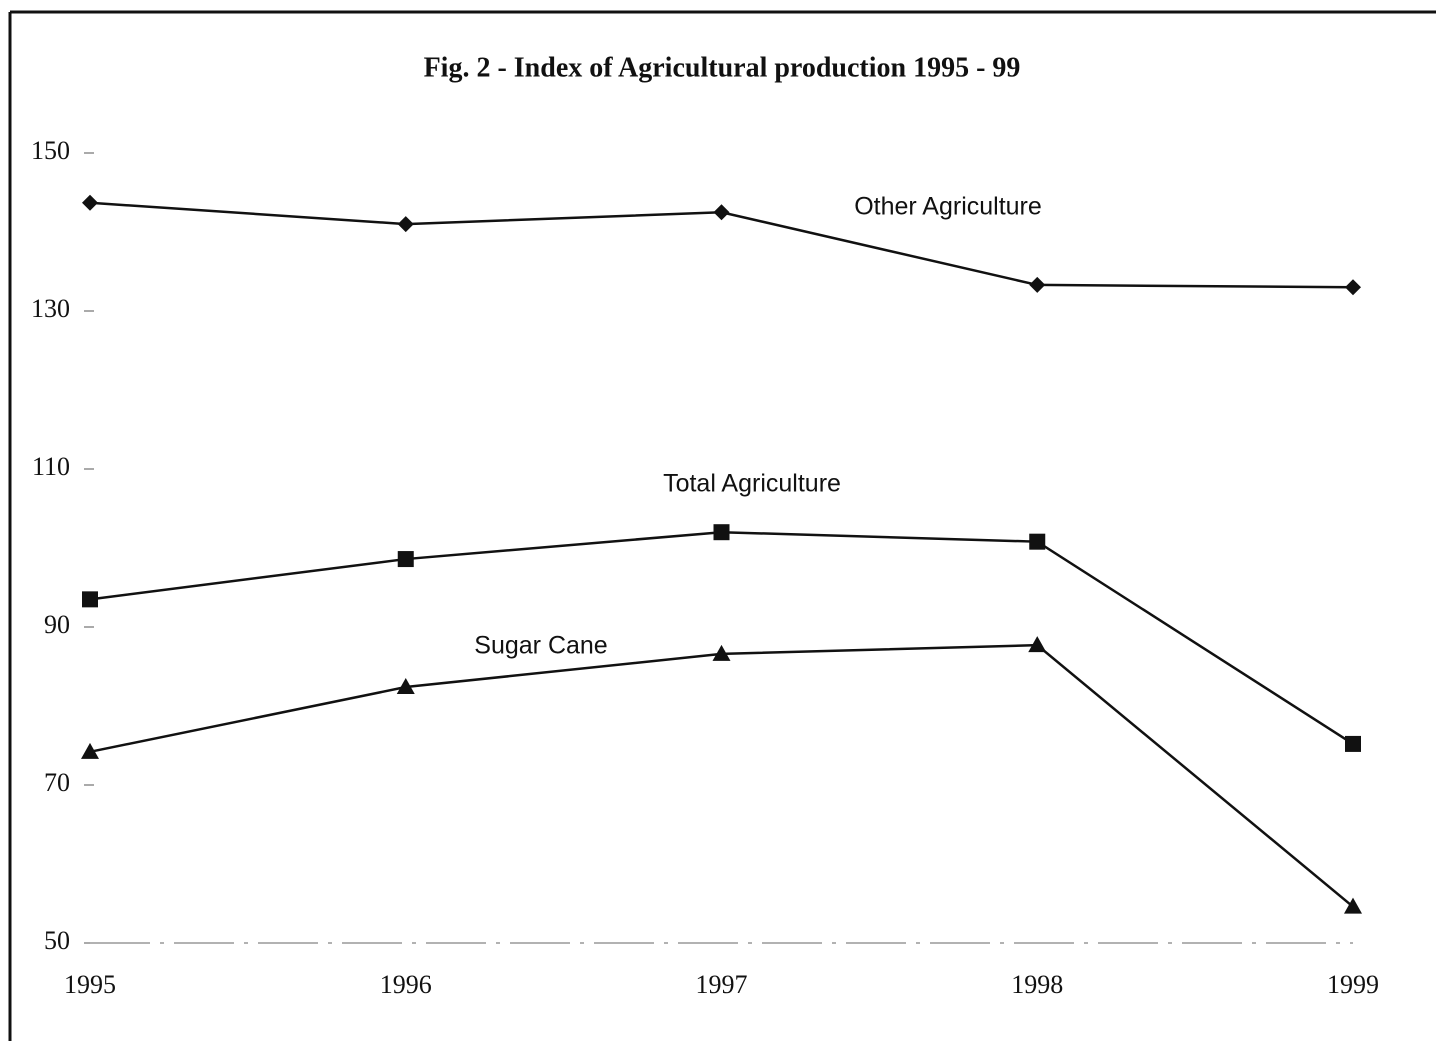 Image resolution: width=1436 pixels, height=1041 pixels. Describe the element at coordinates (90, 984) in the screenshot. I see `x-tick-label: 1995` at that location.